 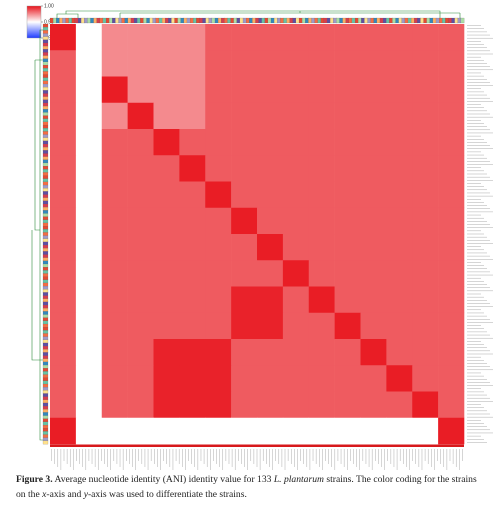 What do you see at coordinates (34, 22) in the screenshot?
I see `colorbar` at bounding box center [34, 22].